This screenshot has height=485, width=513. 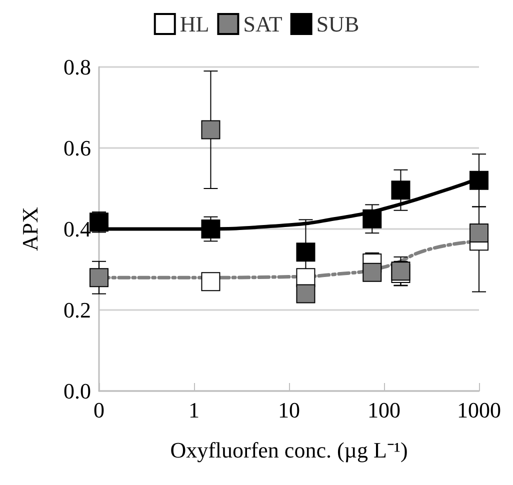 What do you see at coordinates (77, 67) in the screenshot?
I see `y-tick-label: 0.8` at bounding box center [77, 67].